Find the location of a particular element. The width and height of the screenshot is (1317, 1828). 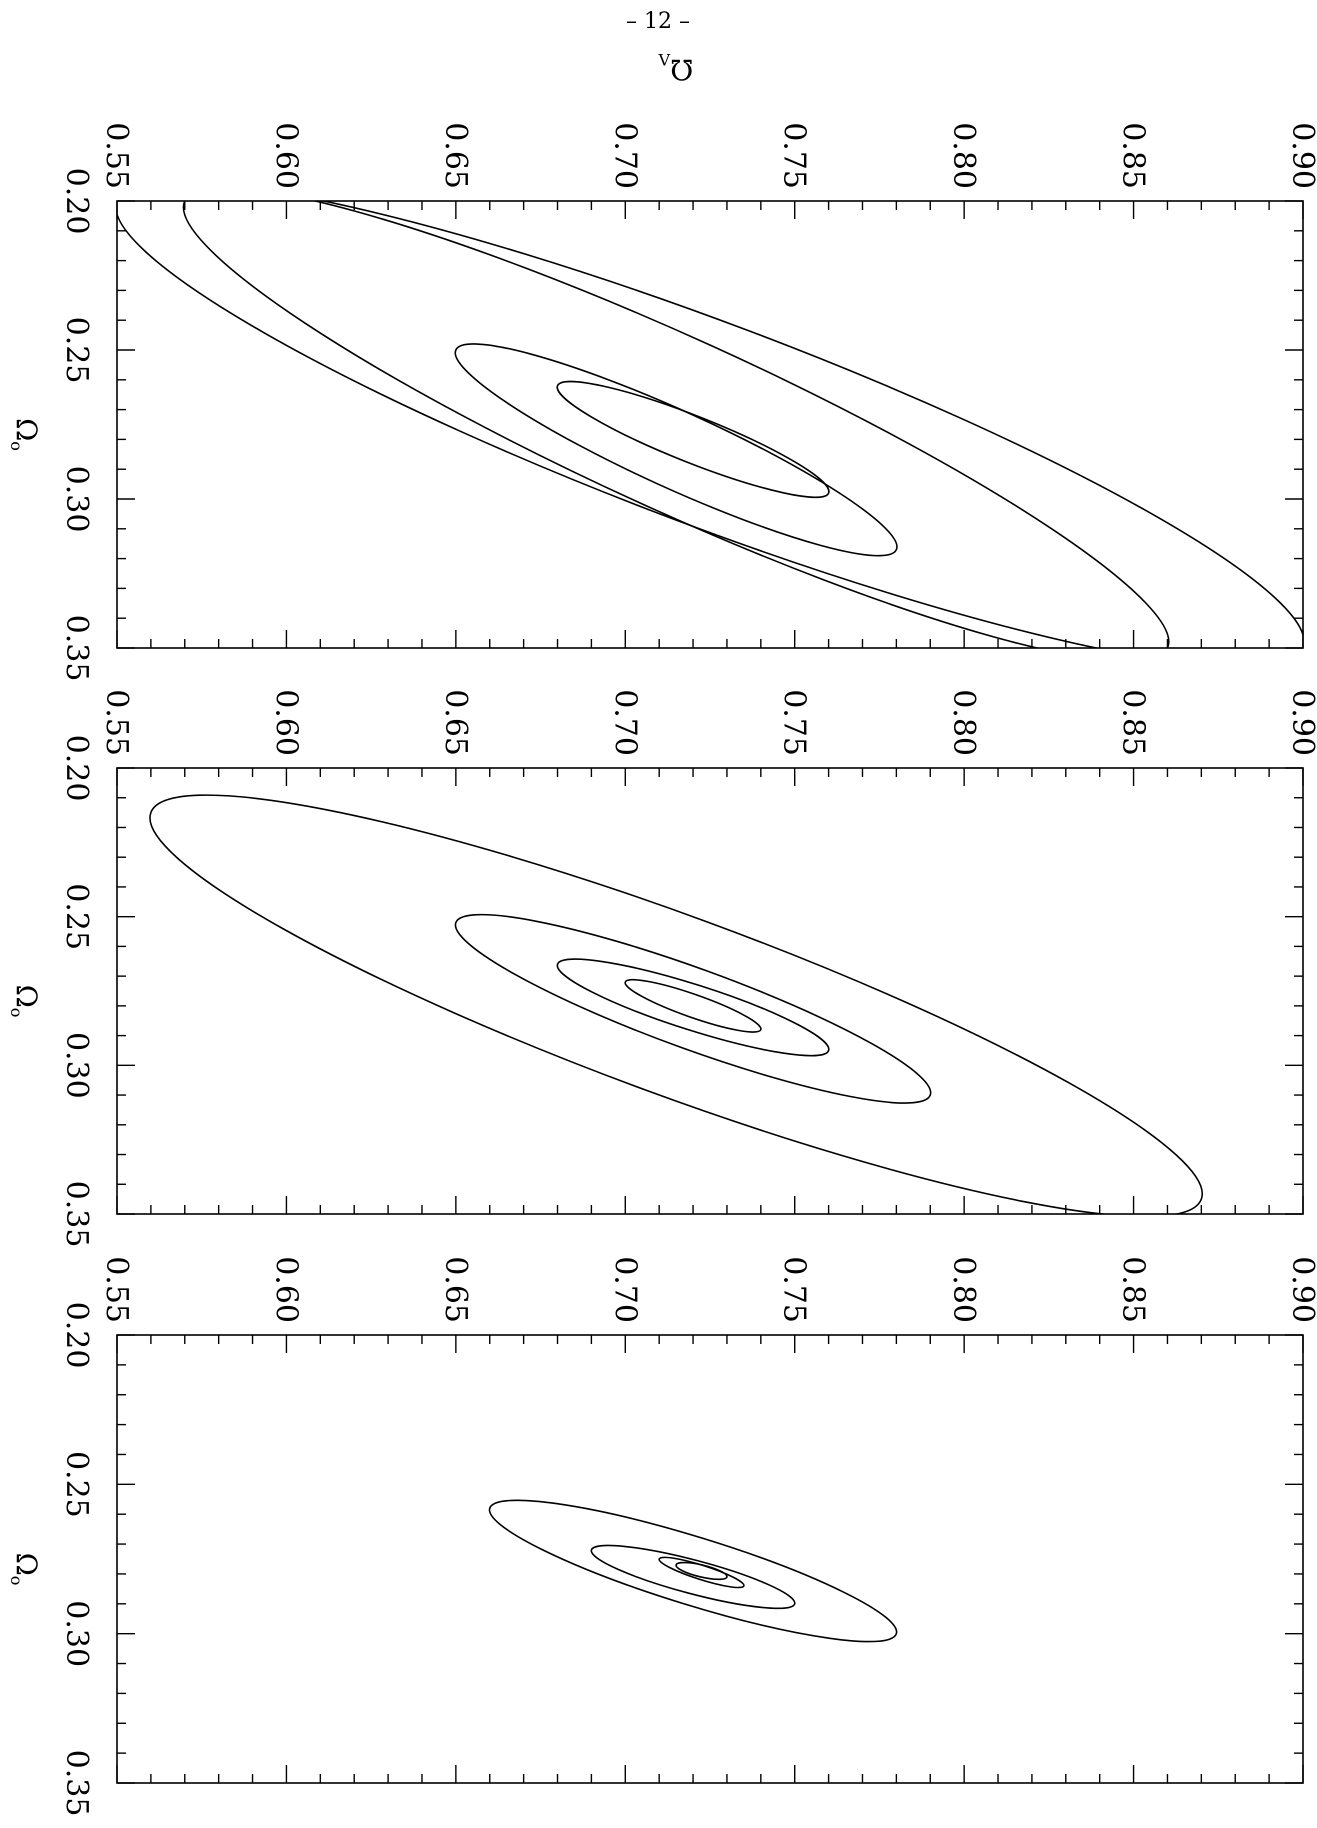

top-axis-label: ΩΛ is located at coordinates (675, 68).